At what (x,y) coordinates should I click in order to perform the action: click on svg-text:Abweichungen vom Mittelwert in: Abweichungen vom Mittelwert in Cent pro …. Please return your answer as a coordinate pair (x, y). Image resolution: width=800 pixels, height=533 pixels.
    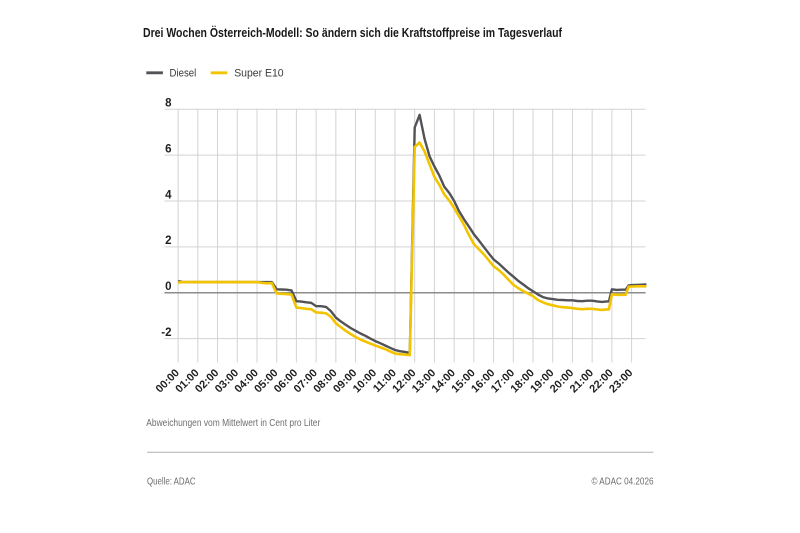
    Looking at the image, I should click on (233, 423).